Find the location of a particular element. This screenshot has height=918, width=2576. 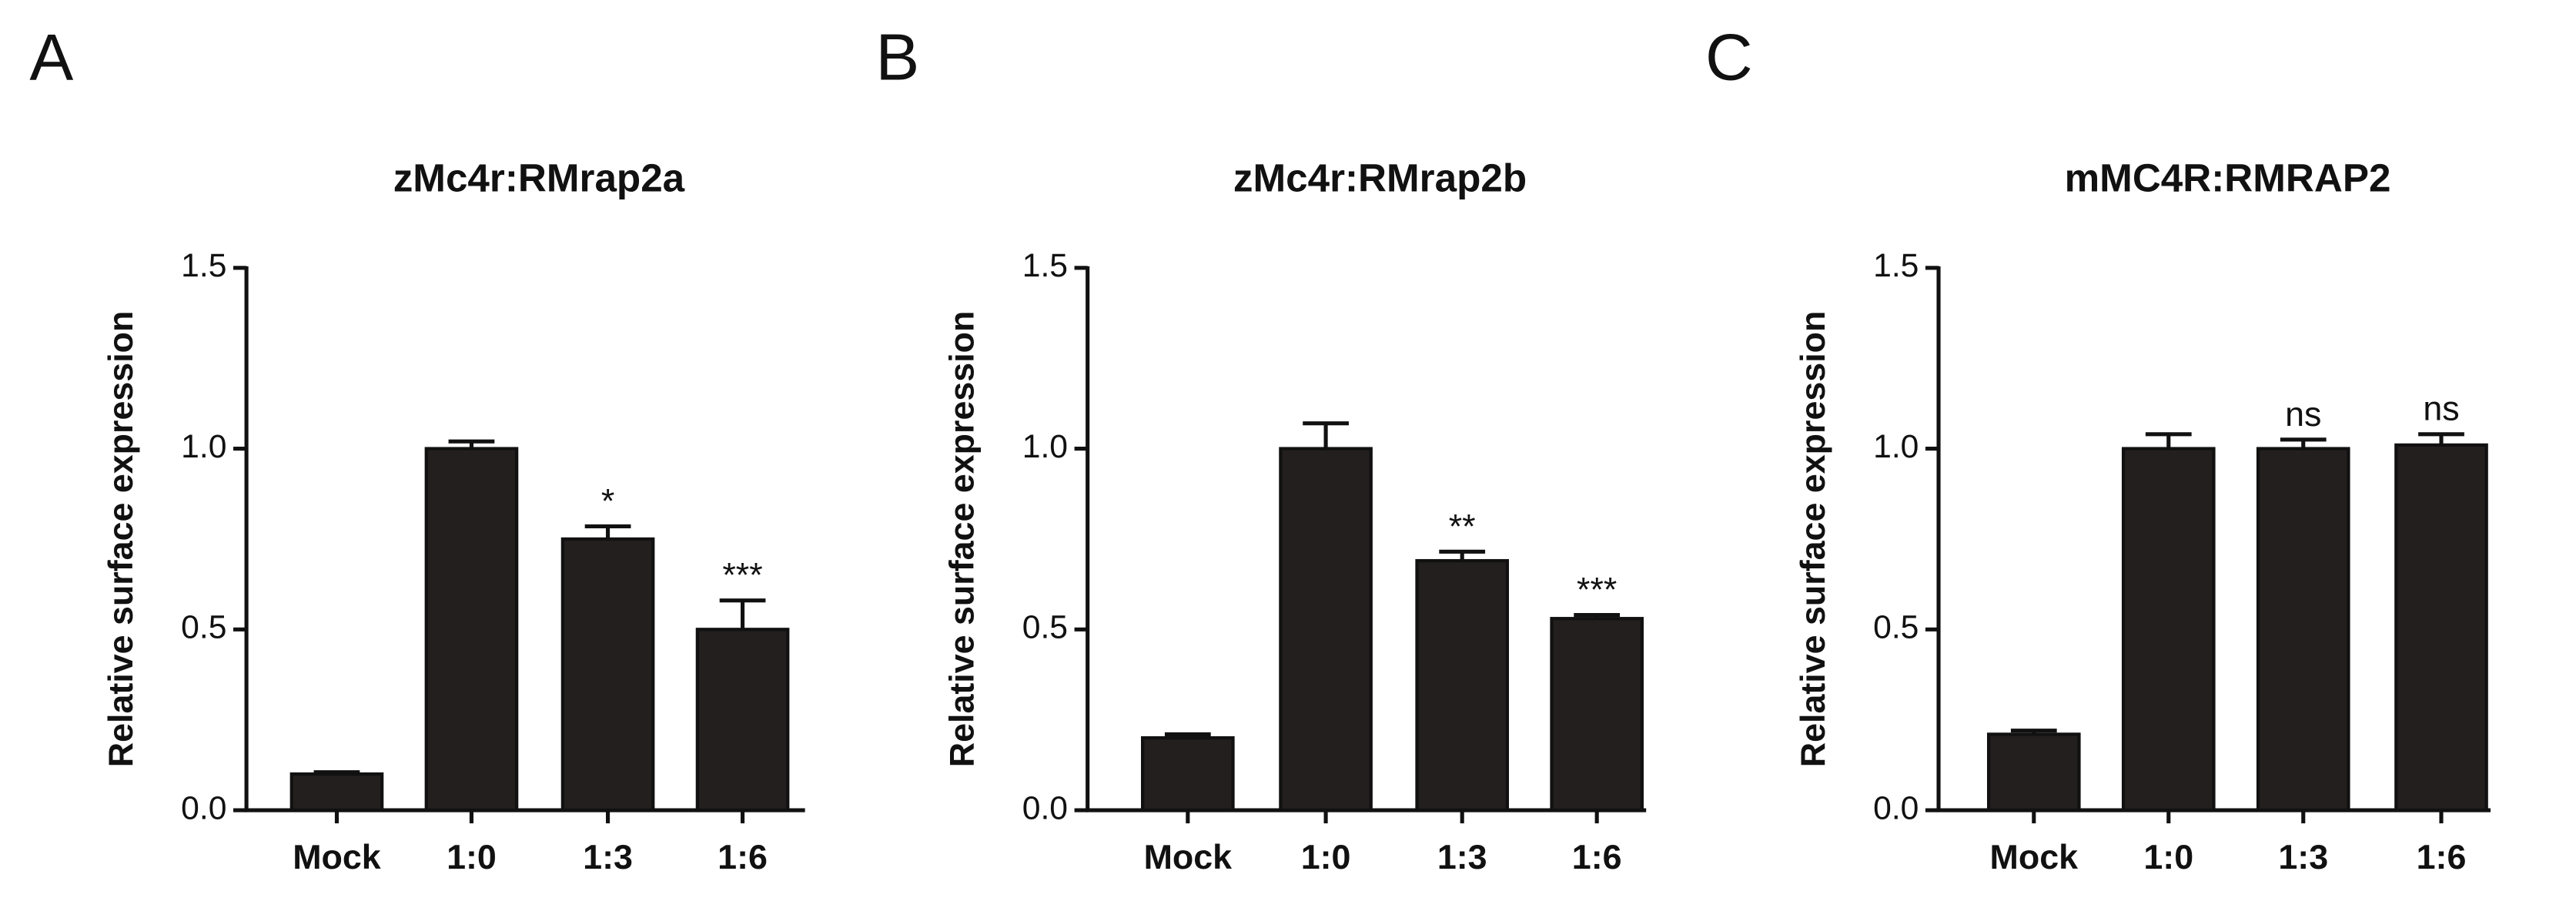

chart-title: mMC4R:RMRAP2 is located at coordinates (2228, 177).